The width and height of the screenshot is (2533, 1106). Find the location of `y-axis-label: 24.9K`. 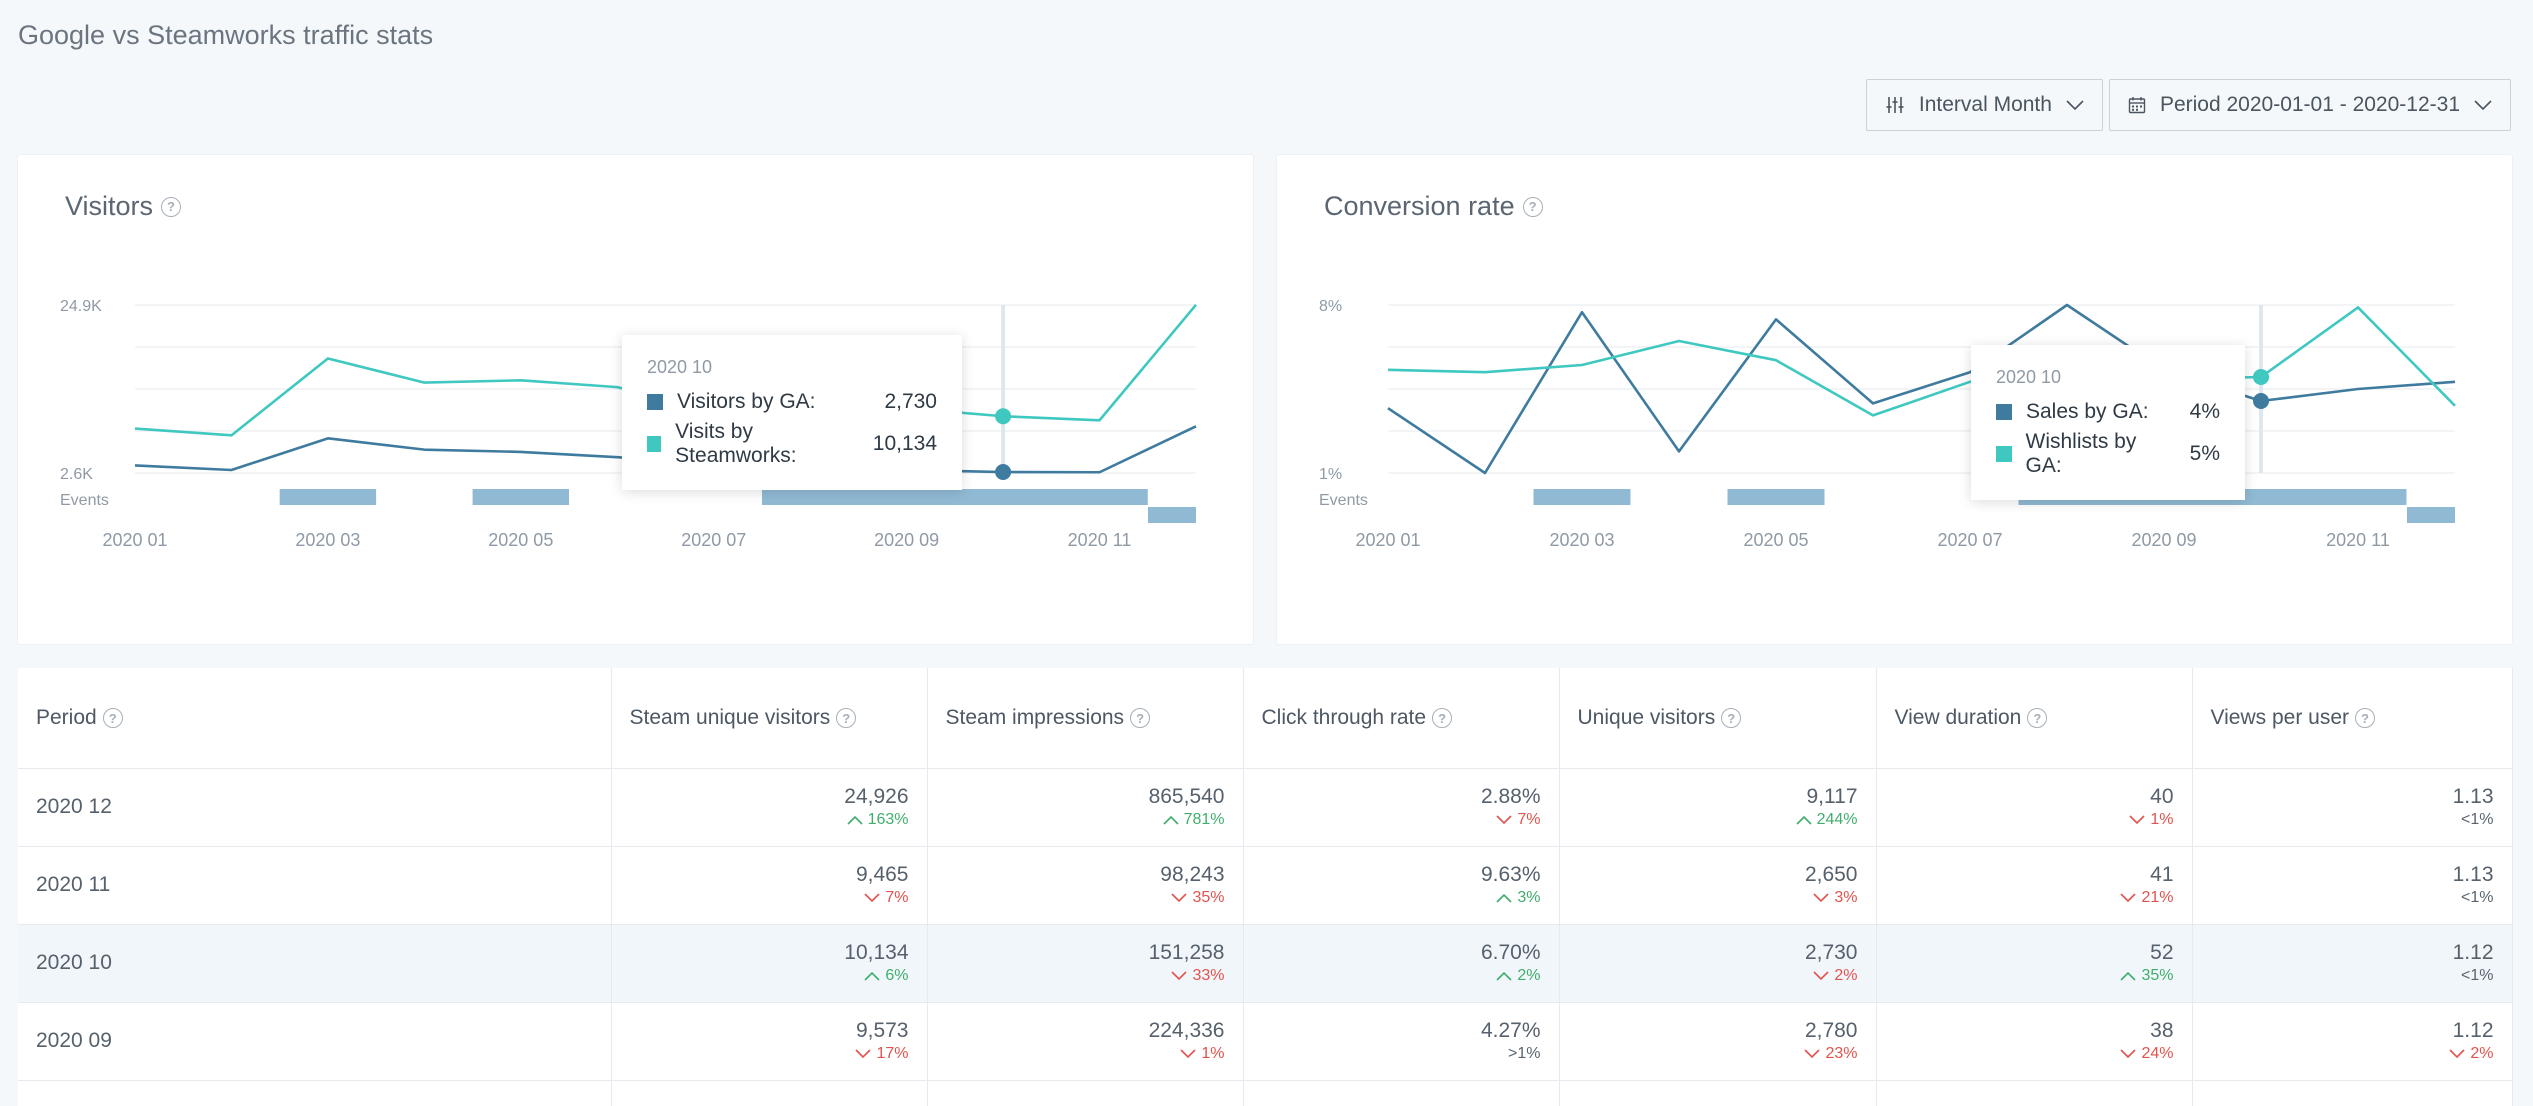

y-axis-label: 24.9K is located at coordinates (81, 306).